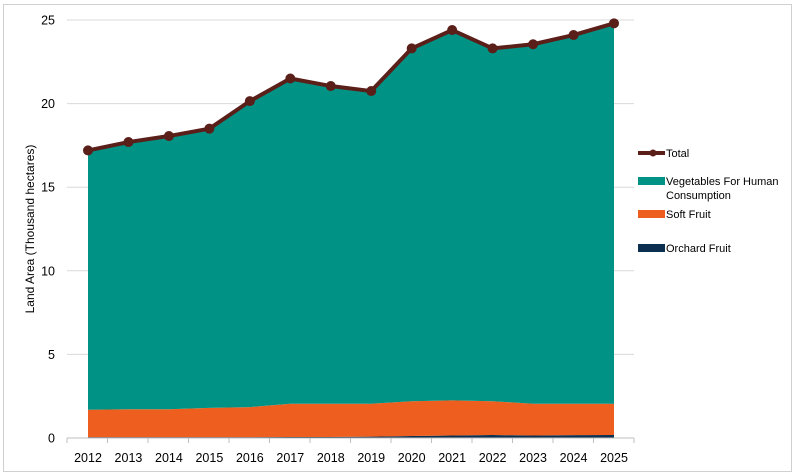  I want to click on x-tick-label: 2012, so click(88, 458).